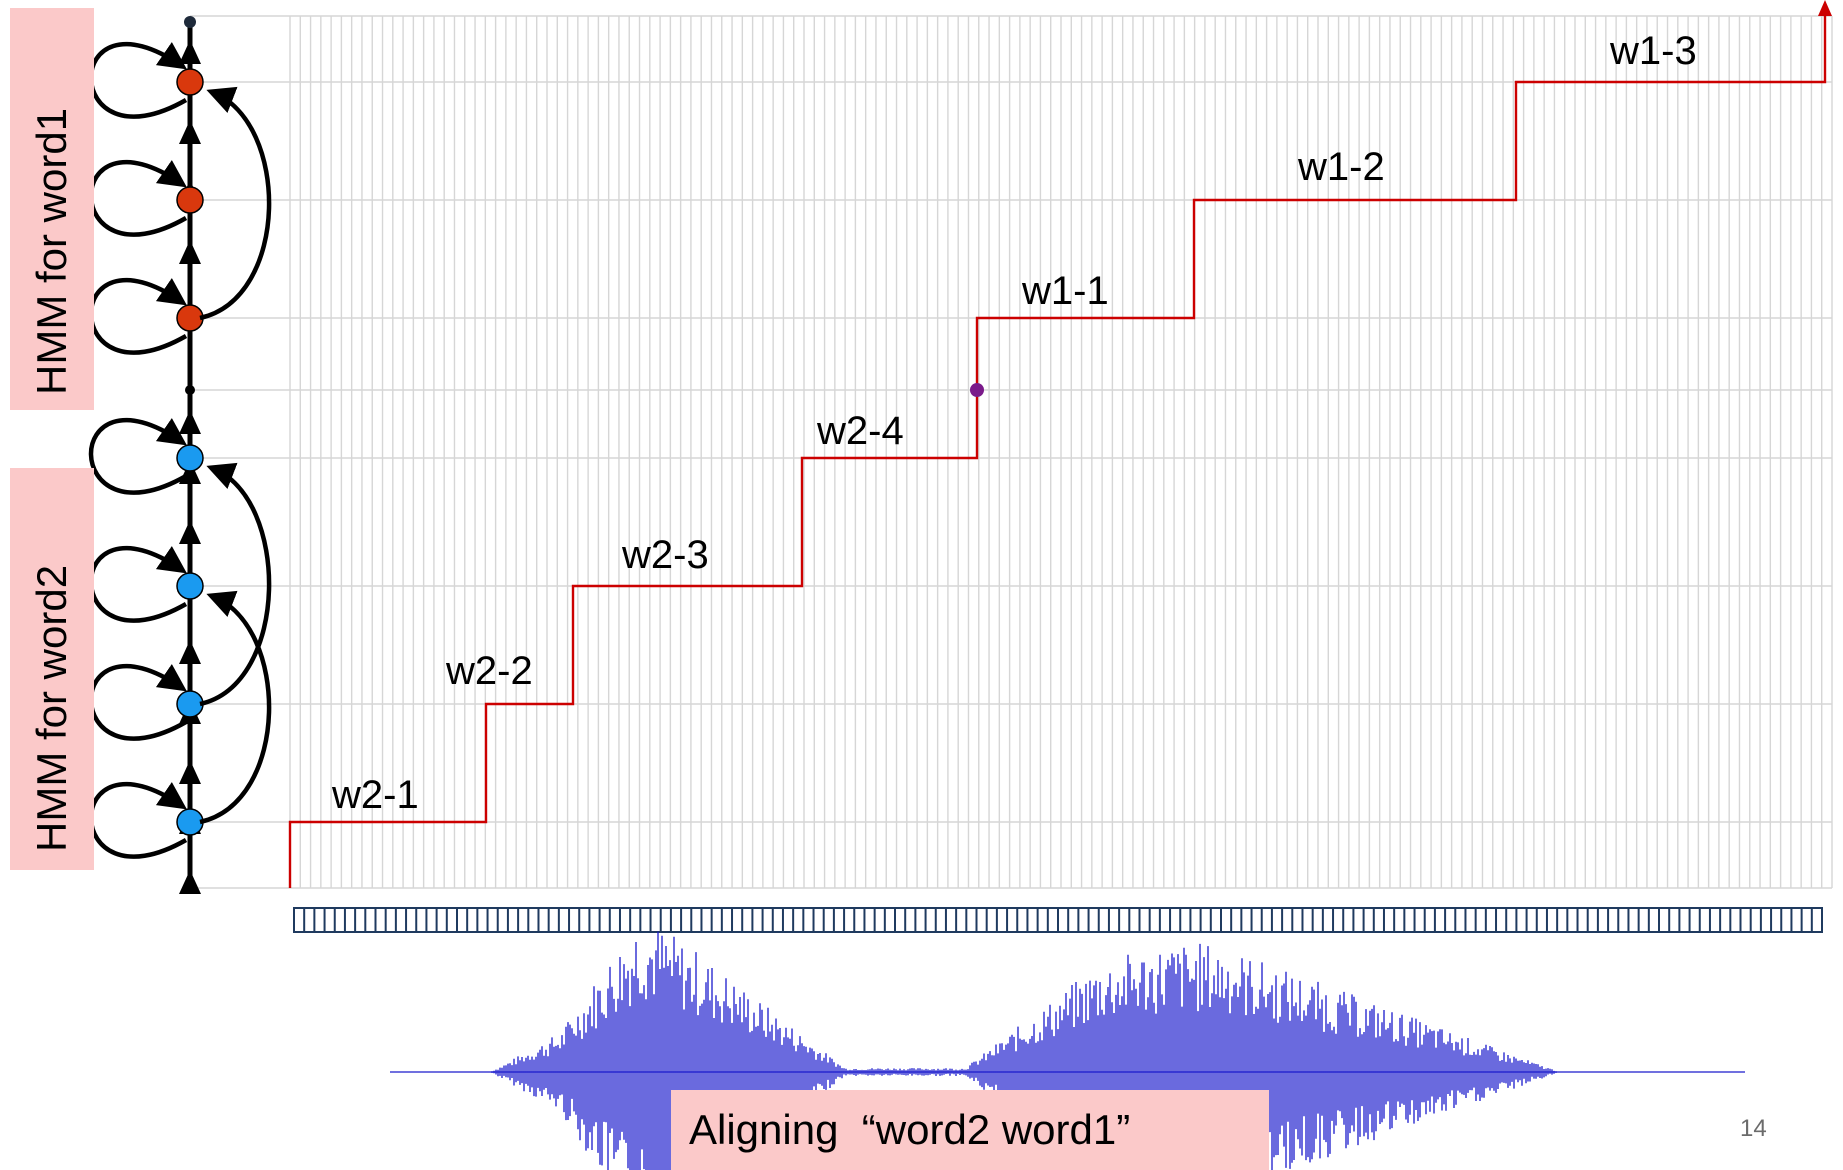 The image size is (1843, 1170). Describe the element at coordinates (190, 458) in the screenshot. I see `word2-state-4-node` at that location.